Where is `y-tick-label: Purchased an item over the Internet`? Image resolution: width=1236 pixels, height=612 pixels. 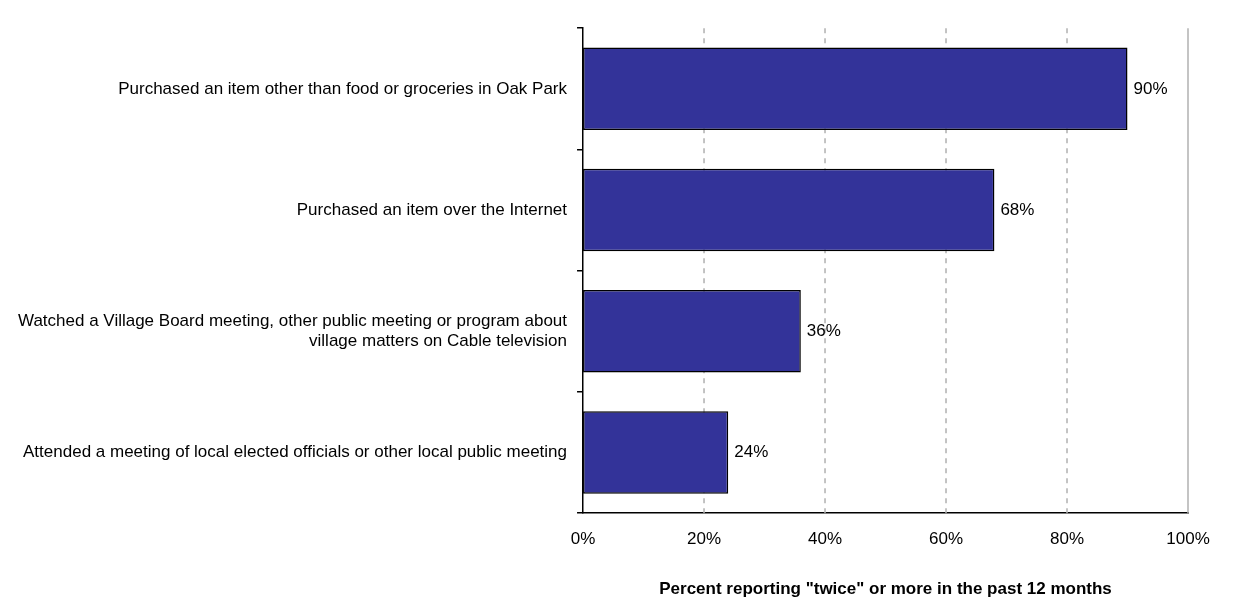
y-tick-label: Purchased an item over the Internet is located at coordinates (432, 209).